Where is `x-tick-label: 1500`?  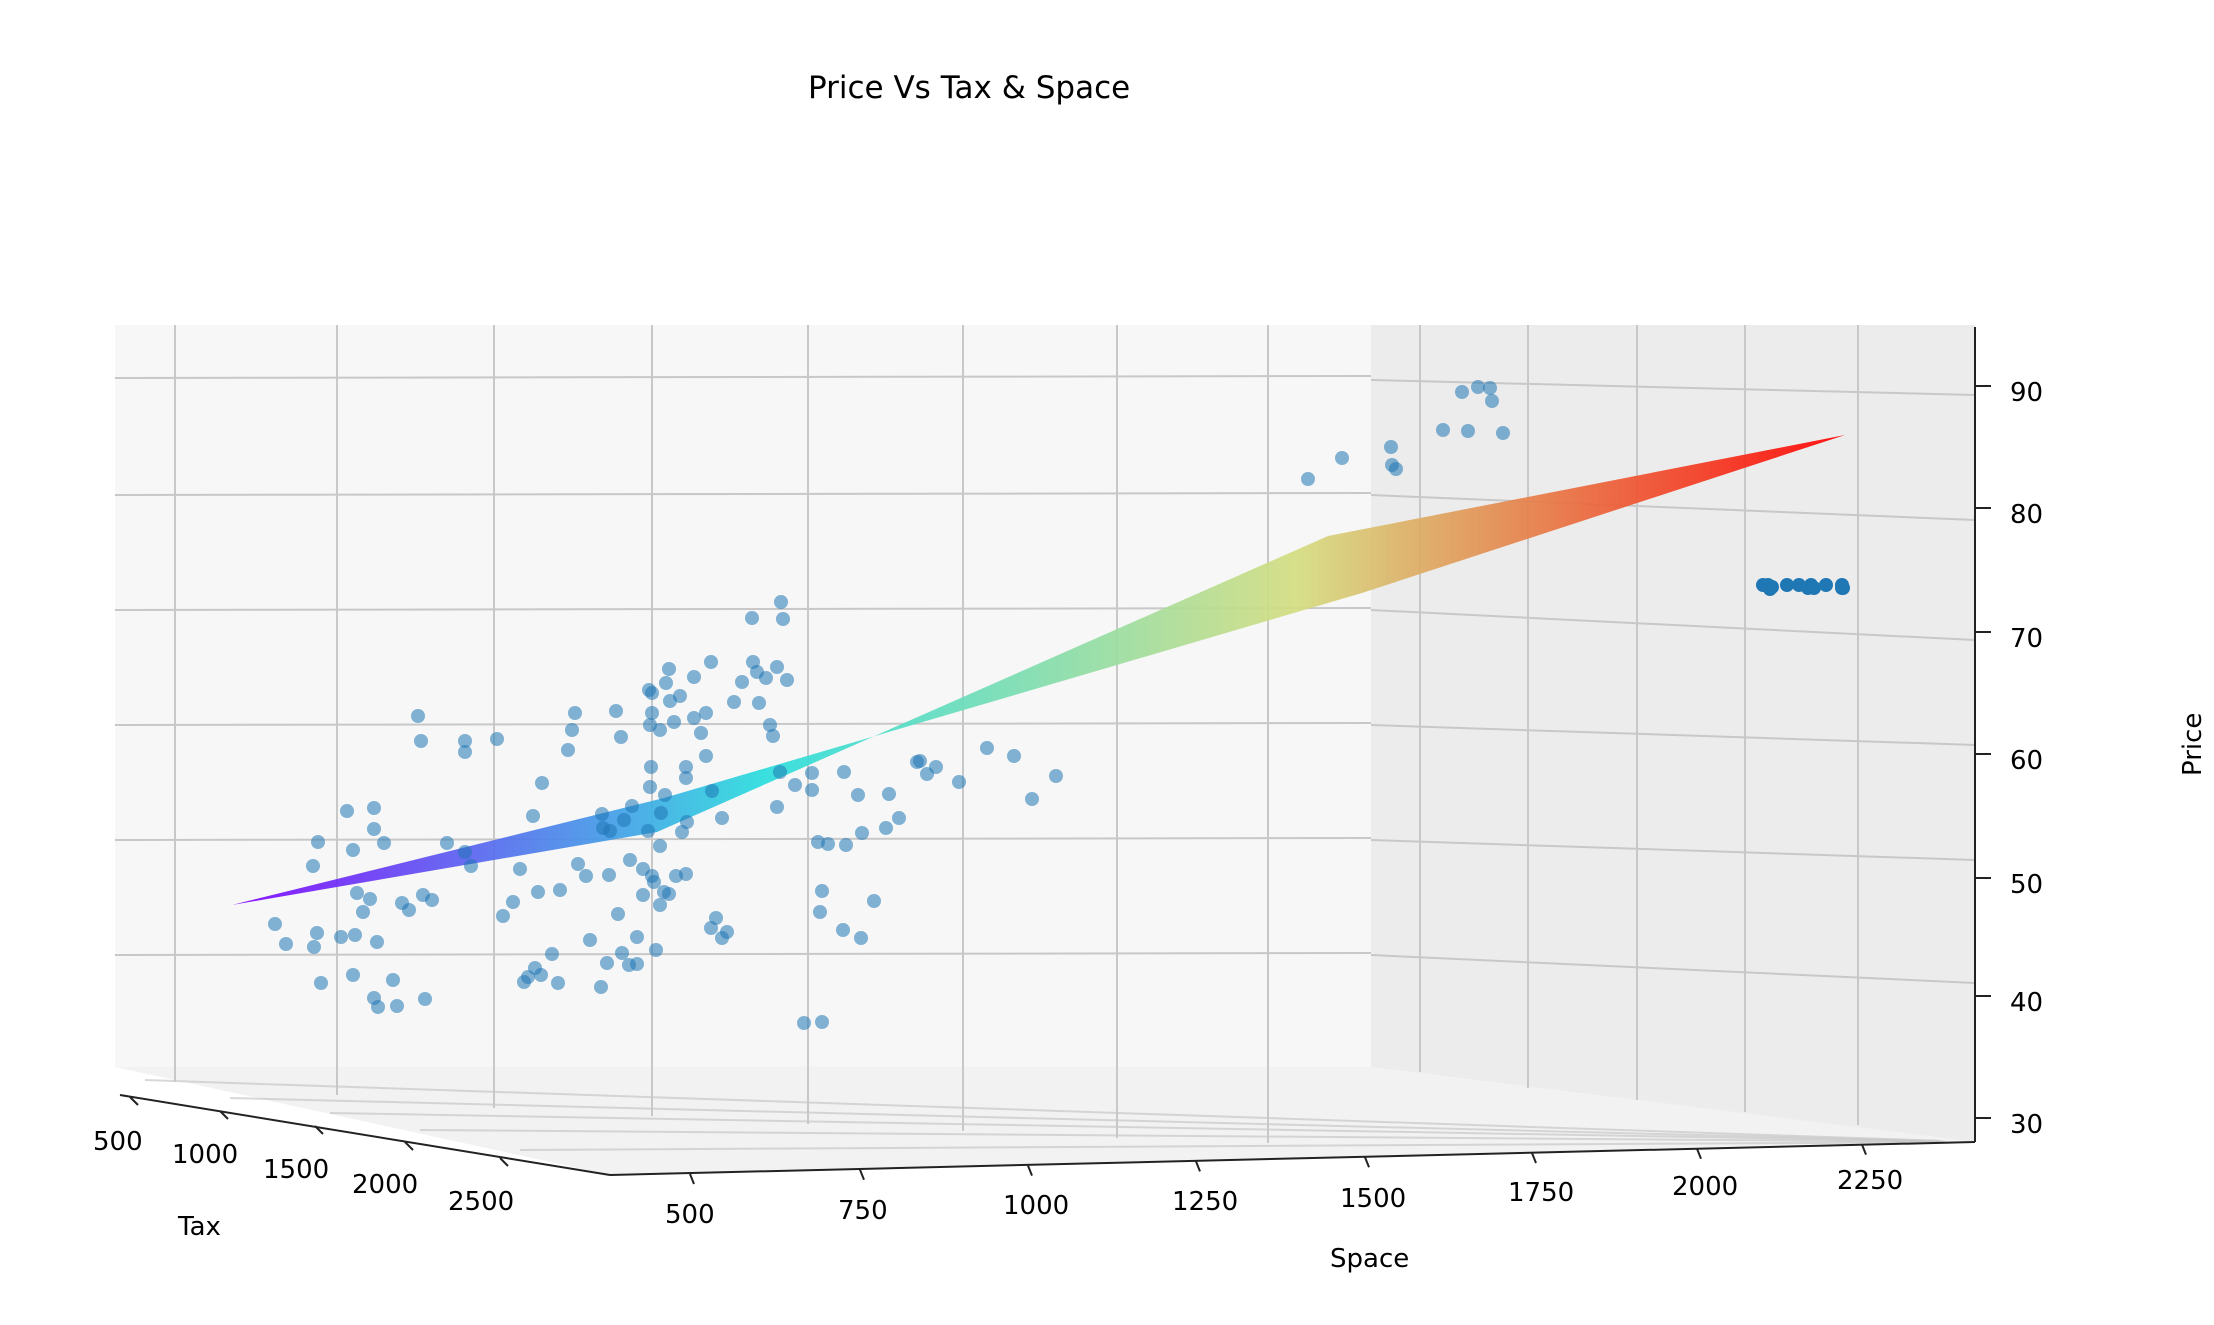
x-tick-label: 1500 is located at coordinates (296, 1170).